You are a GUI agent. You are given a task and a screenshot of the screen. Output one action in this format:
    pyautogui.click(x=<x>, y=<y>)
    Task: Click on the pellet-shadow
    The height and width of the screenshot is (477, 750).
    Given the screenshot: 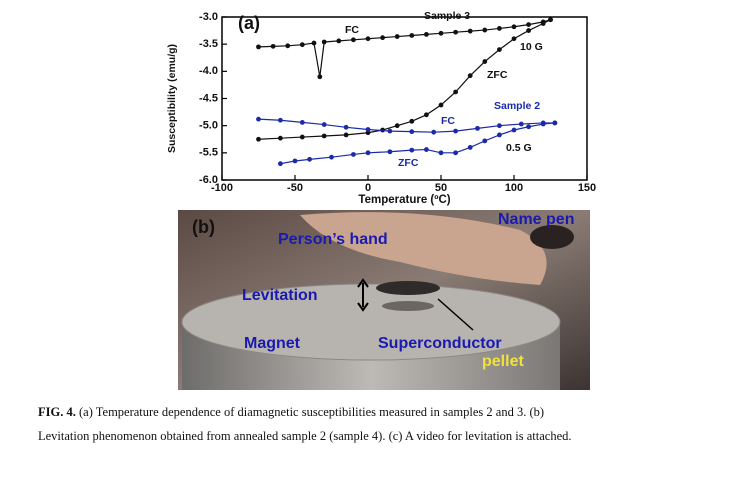 What is the action you would take?
    pyautogui.click(x=408, y=306)
    